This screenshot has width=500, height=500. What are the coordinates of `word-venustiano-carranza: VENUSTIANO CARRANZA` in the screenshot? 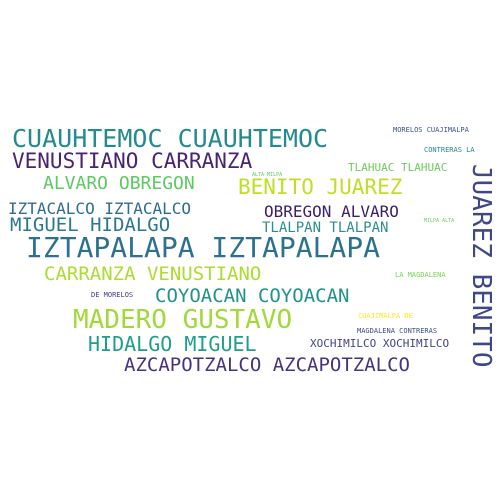 It's located at (132, 161).